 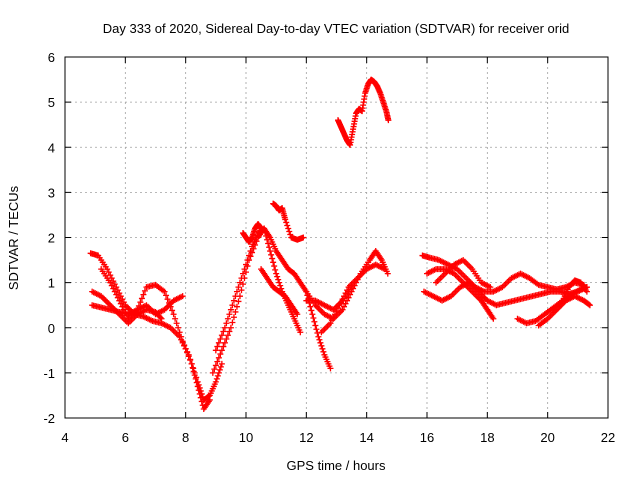 I want to click on x-axis-label: GPS time / hours, so click(x=336, y=465).